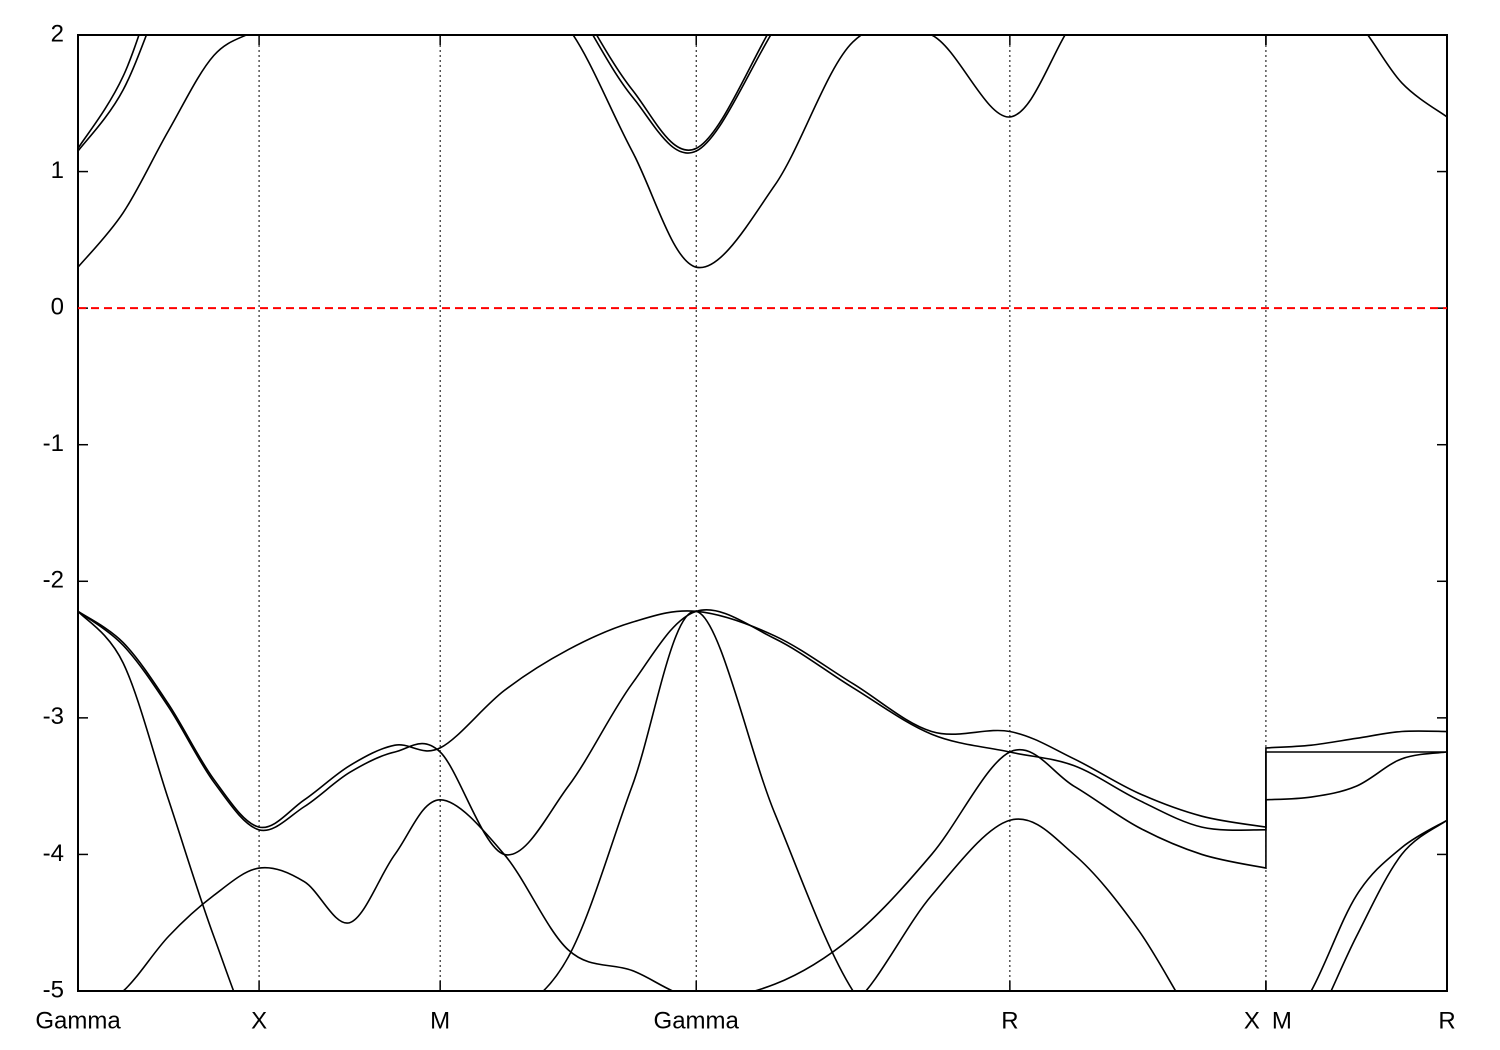  Describe the element at coordinates (53, 580) in the screenshot. I see `y-tick-label: -2` at that location.